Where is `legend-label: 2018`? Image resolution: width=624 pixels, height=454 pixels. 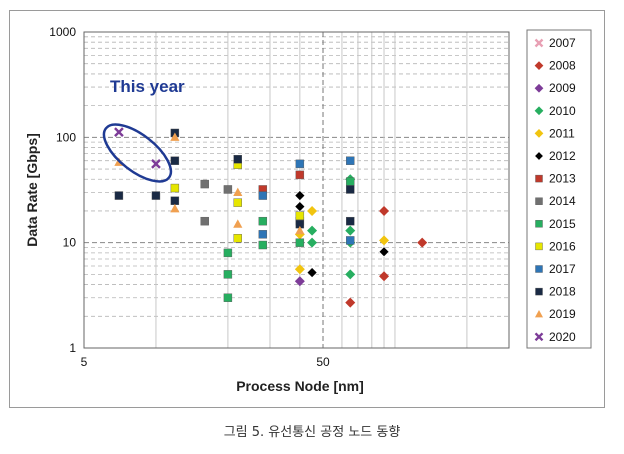 legend-label: 2018 is located at coordinates (562, 292).